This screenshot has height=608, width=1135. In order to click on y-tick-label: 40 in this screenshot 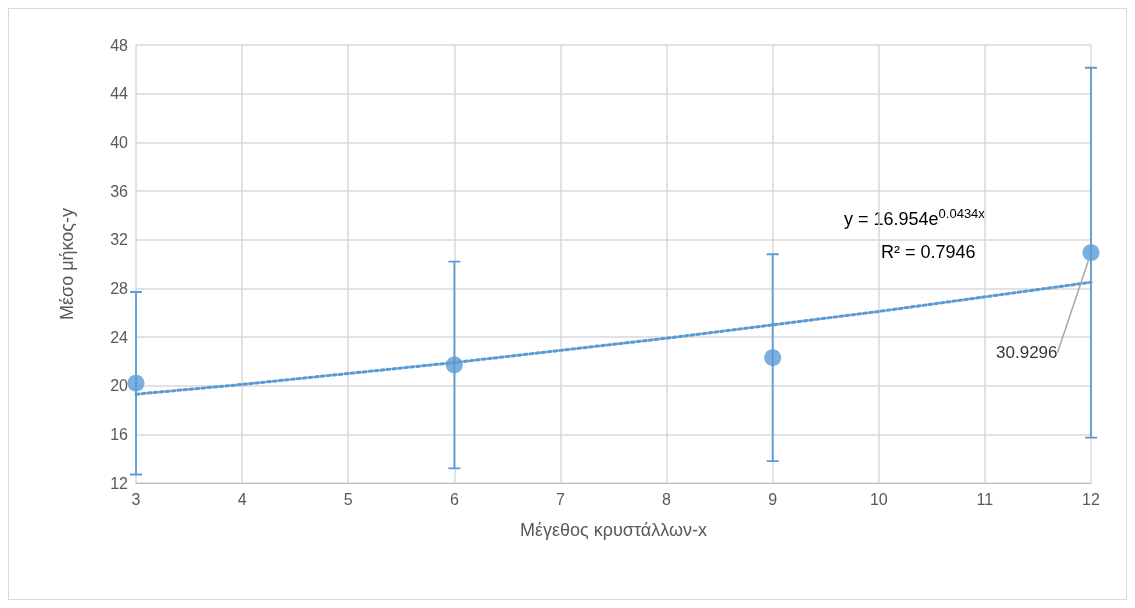, I will do `click(119, 142)`.